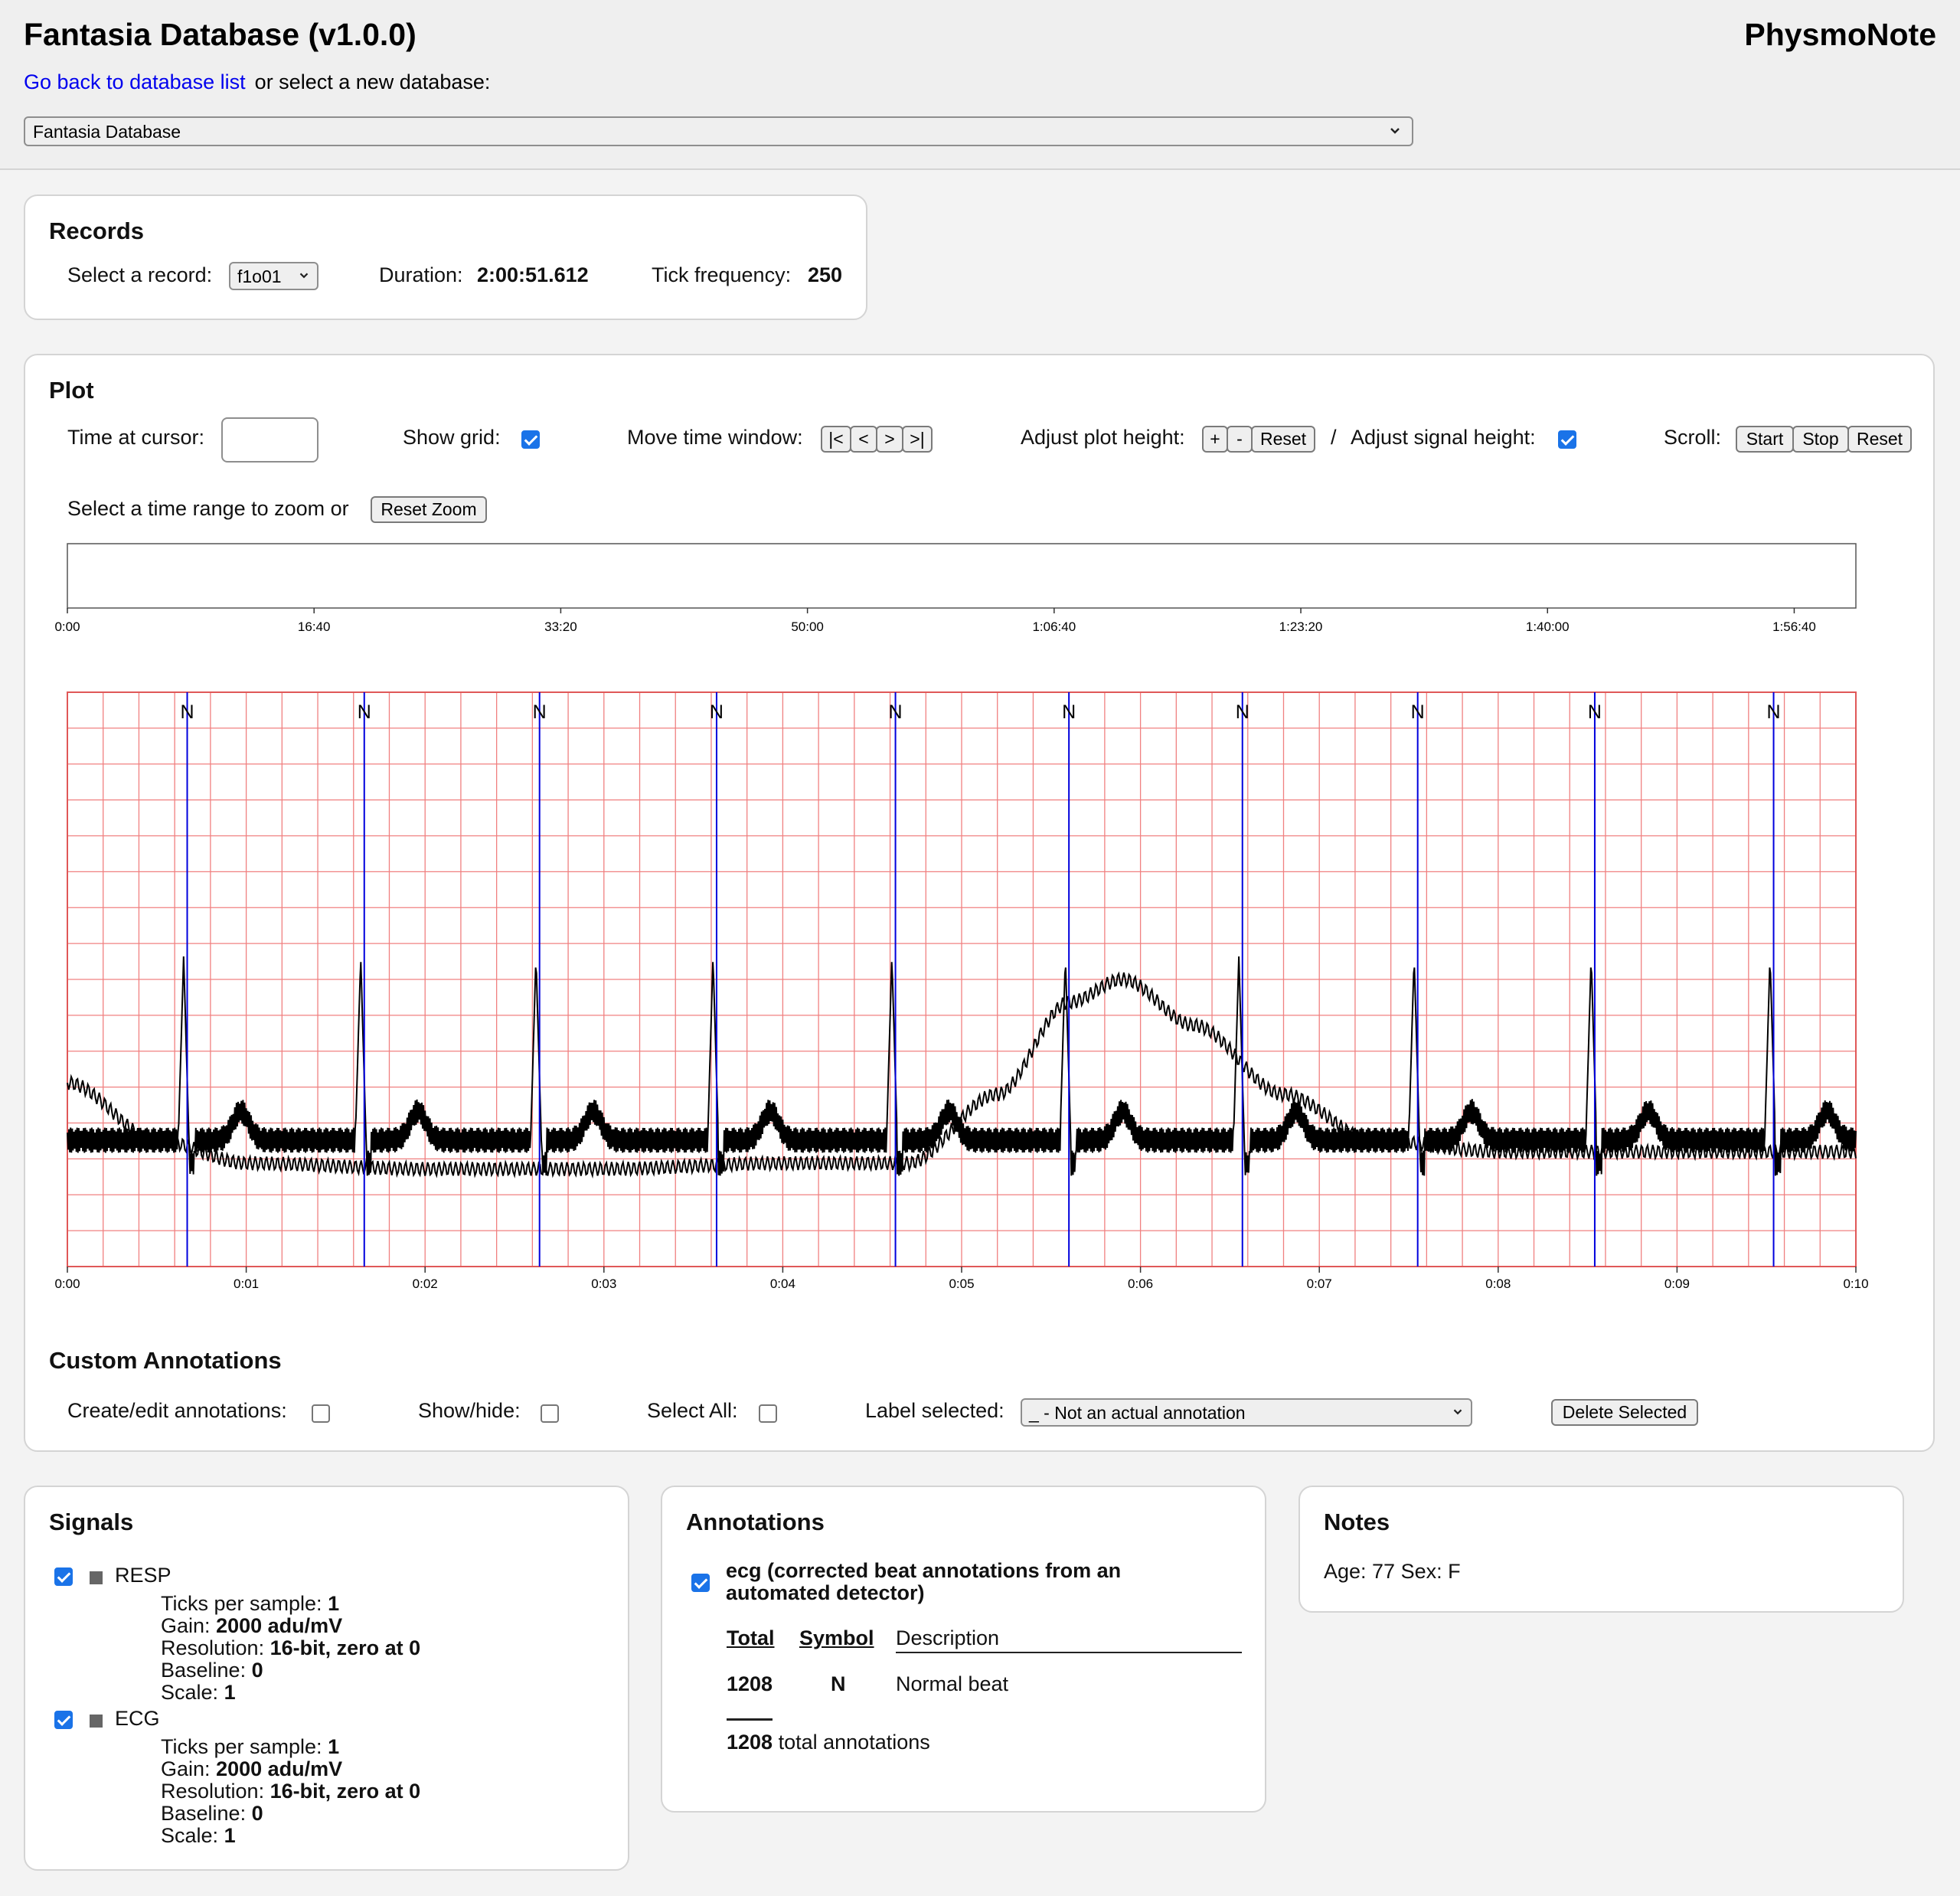 This screenshot has height=1896, width=1960. What do you see at coordinates (63, 1720) in the screenshot?
I see `signal-ecg-checkbox` at bounding box center [63, 1720].